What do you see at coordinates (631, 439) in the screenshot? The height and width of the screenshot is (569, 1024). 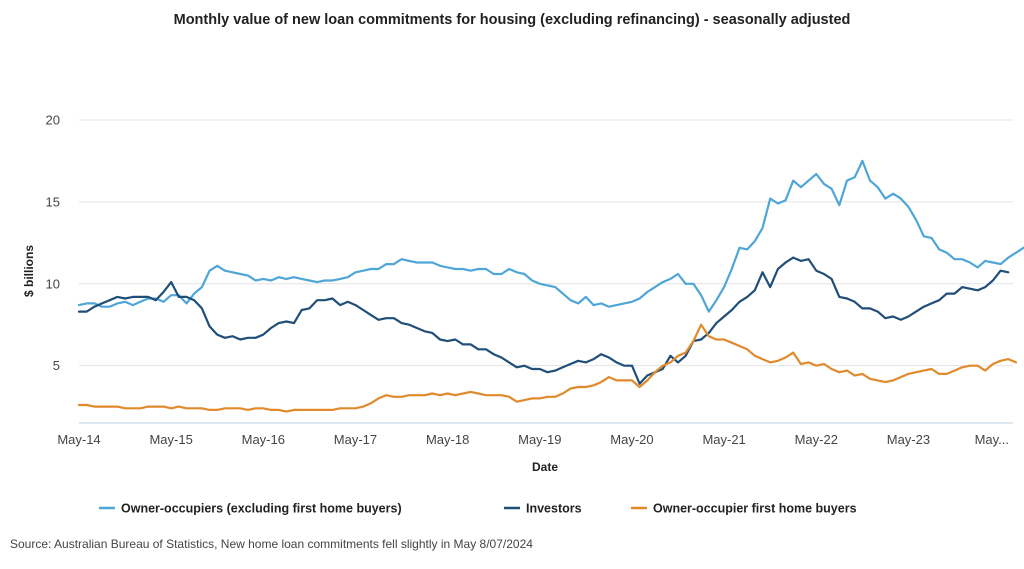 I see `x-tick-label: May-20` at bounding box center [631, 439].